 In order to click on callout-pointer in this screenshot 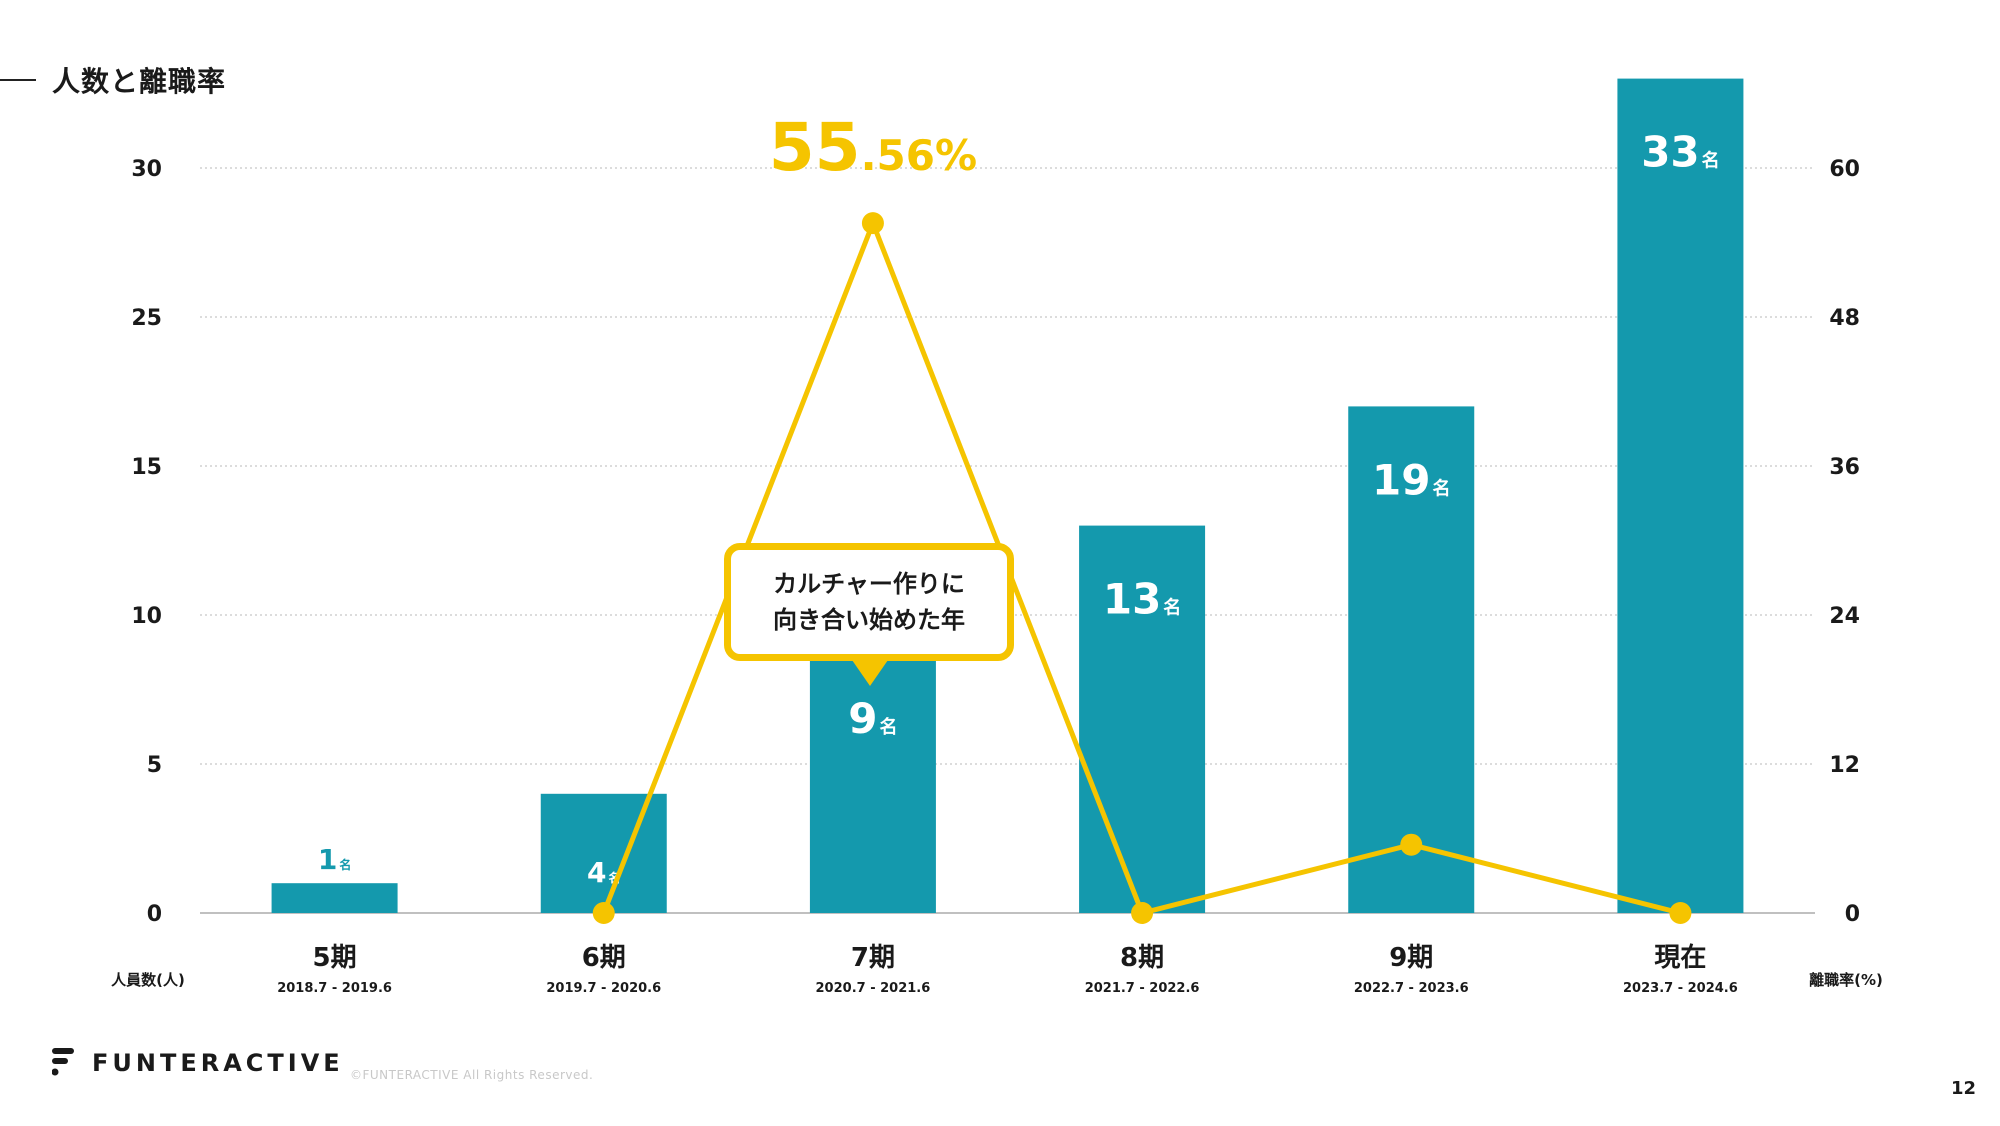, I will do `click(870, 673)`.